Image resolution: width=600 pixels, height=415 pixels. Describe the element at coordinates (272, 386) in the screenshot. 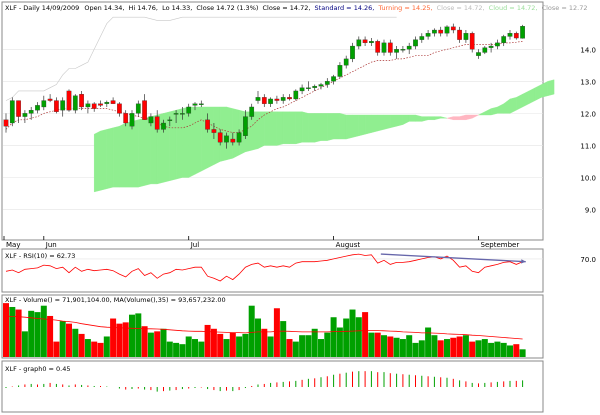

I see `graph0-panel: XLF - graph0 = 0.45` at that location.